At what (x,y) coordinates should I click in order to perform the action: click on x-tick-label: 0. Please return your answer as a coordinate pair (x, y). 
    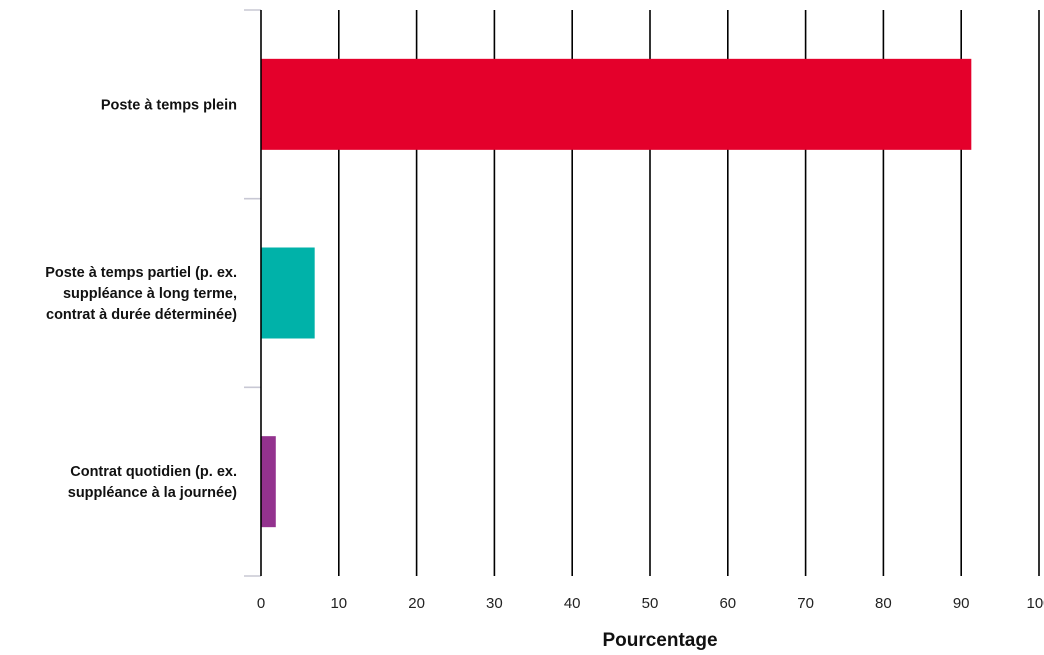
    Looking at the image, I should click on (261, 603).